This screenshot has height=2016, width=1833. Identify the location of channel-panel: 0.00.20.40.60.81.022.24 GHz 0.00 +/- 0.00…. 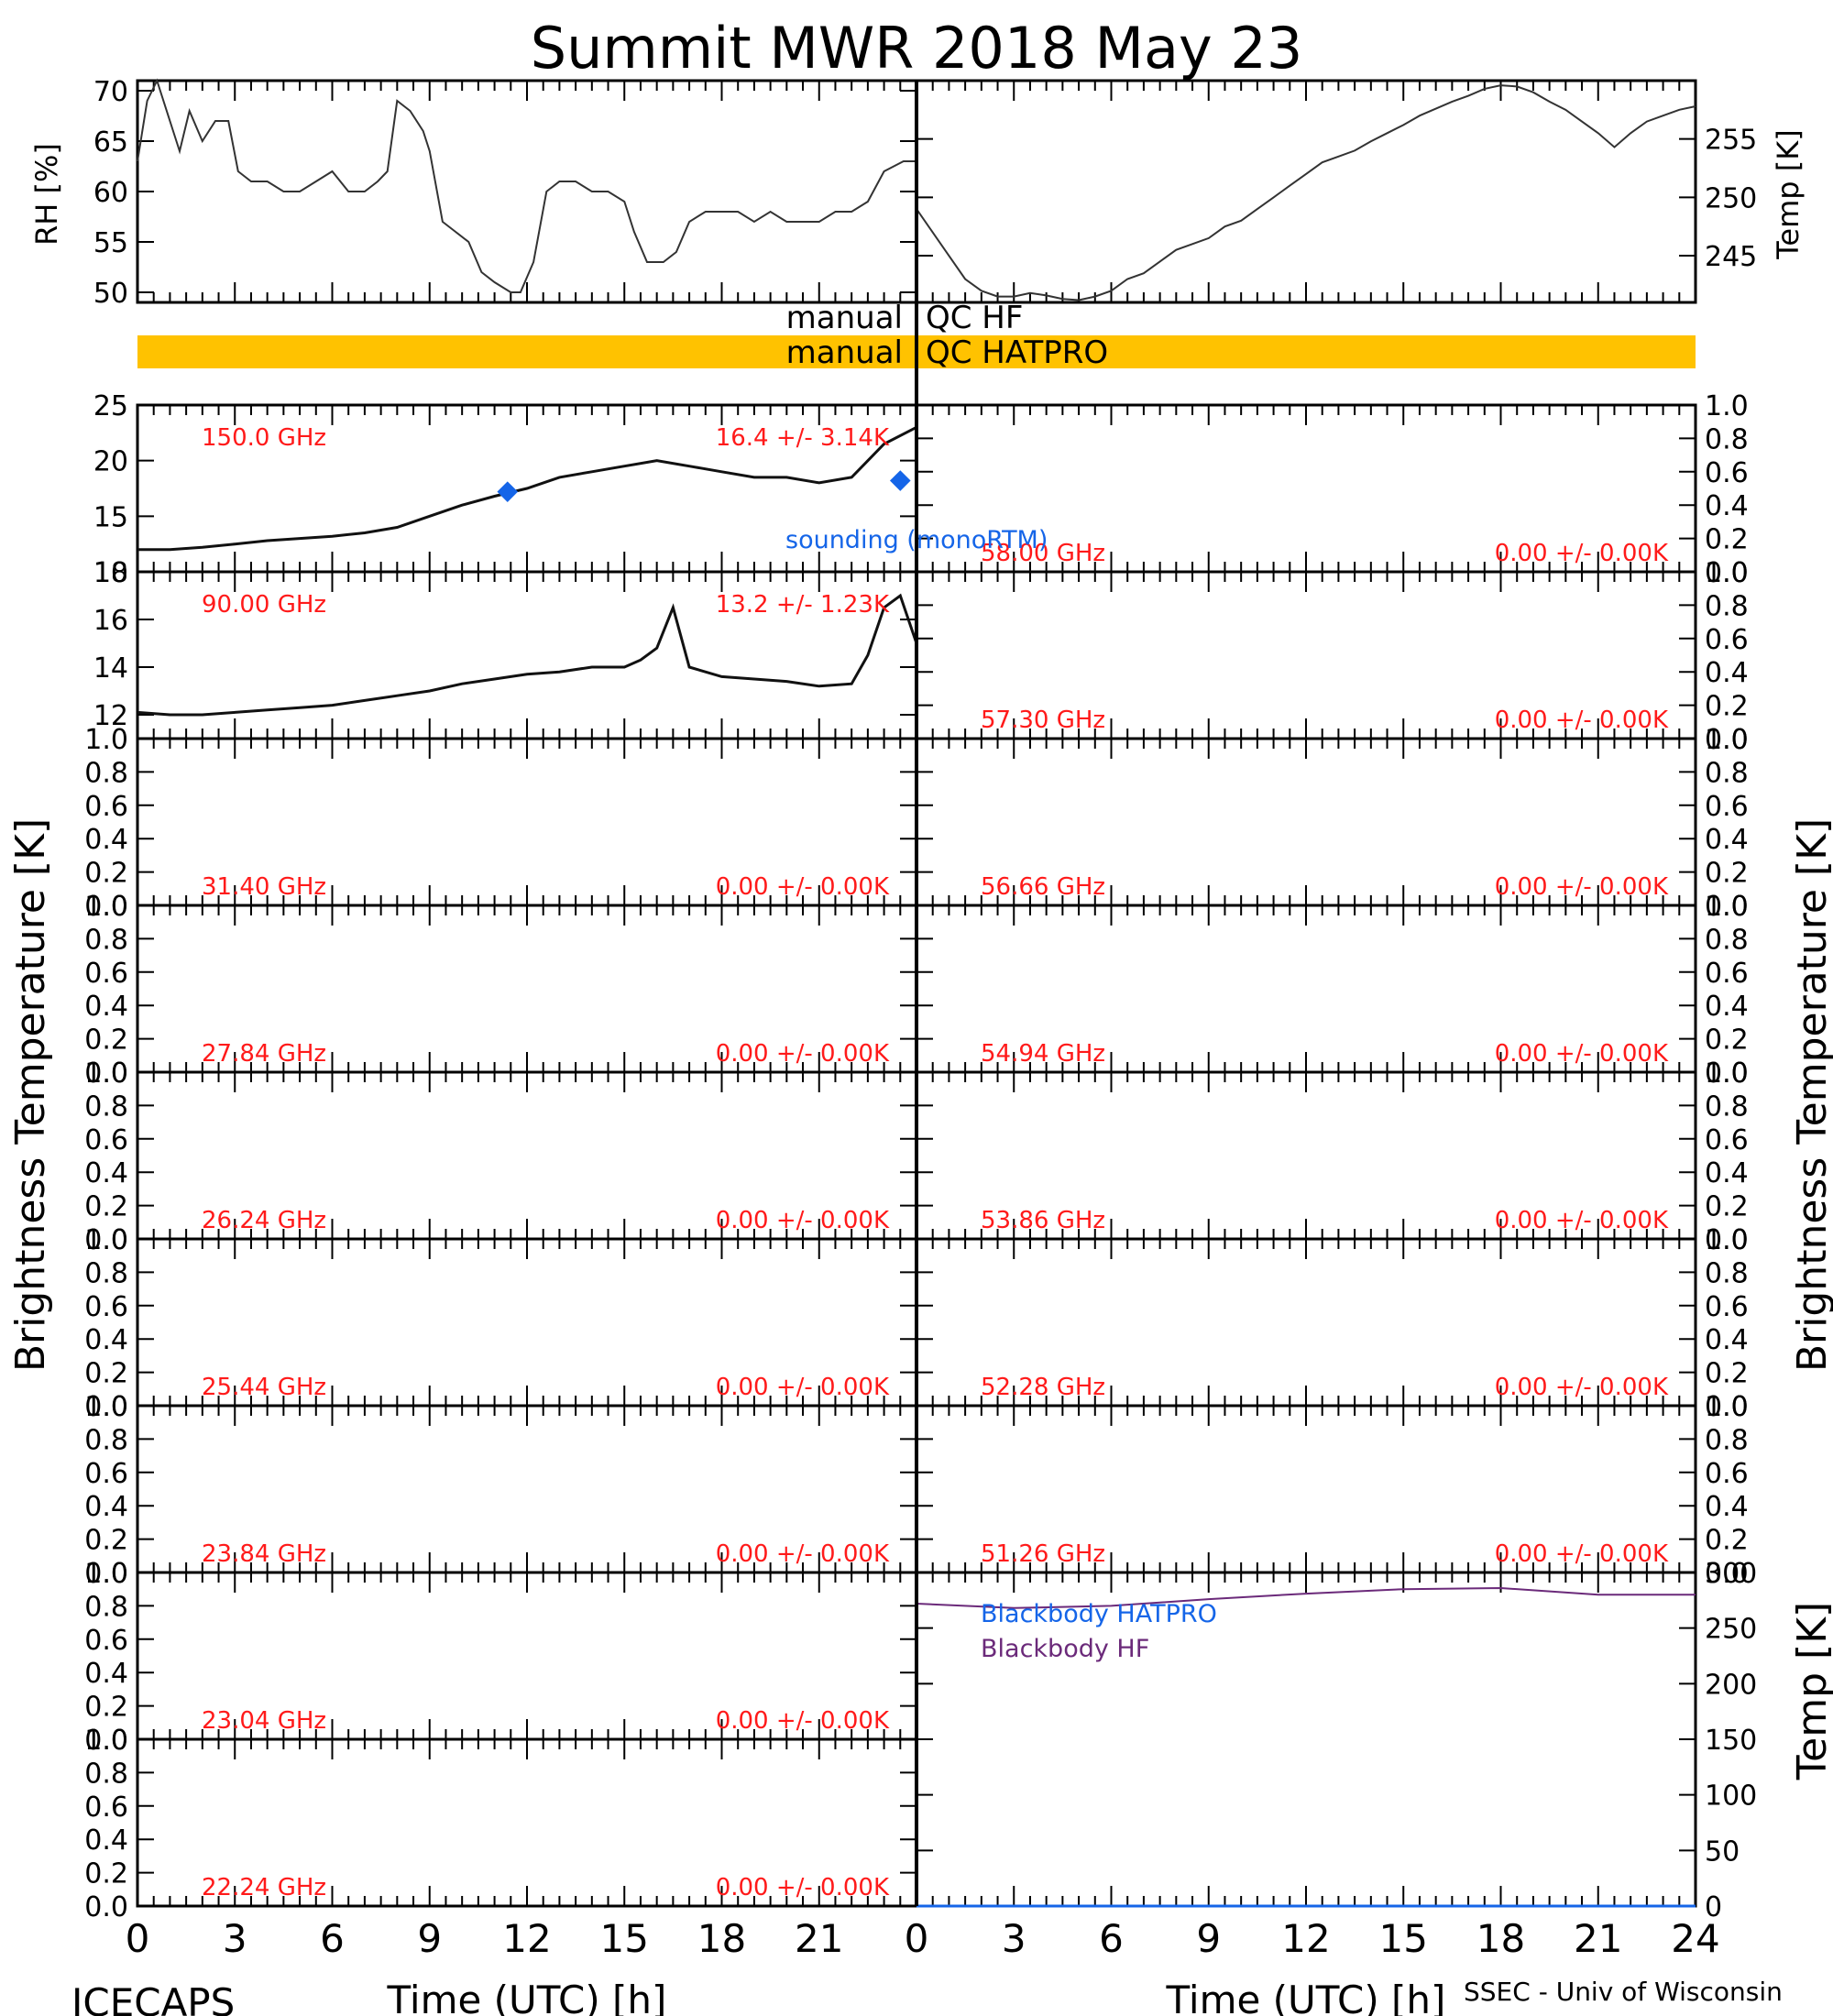
(501, 1824).